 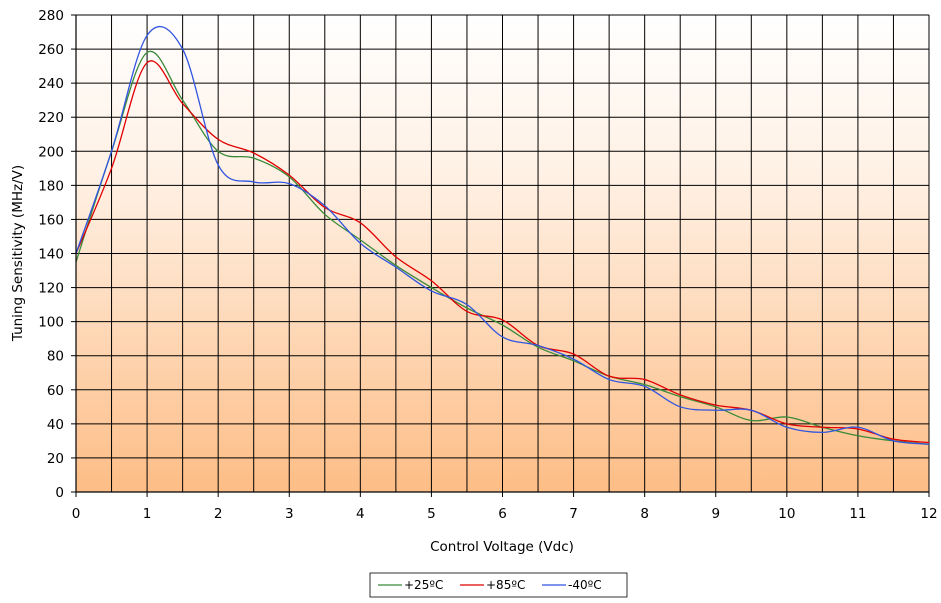 I want to click on y-tick-label: 20, so click(x=55, y=459).